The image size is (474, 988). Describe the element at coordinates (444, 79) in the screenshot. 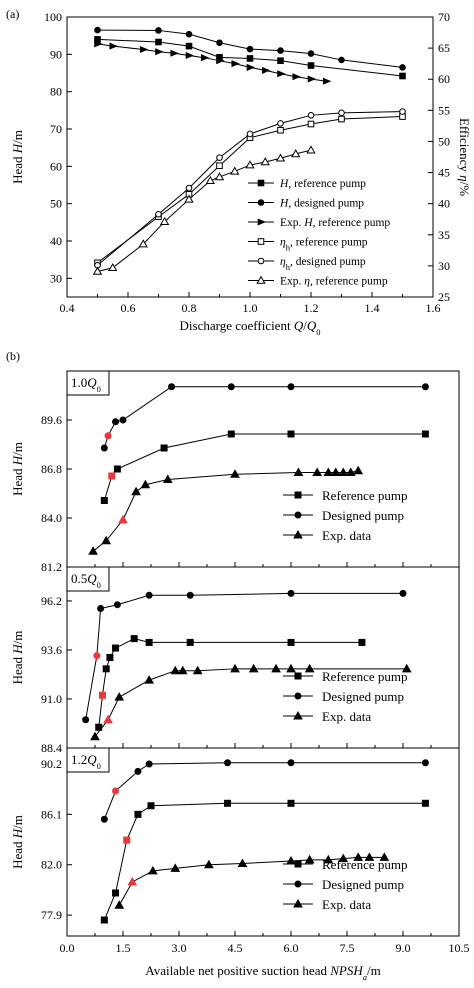

I see `y-right-tick-label: 60` at that location.